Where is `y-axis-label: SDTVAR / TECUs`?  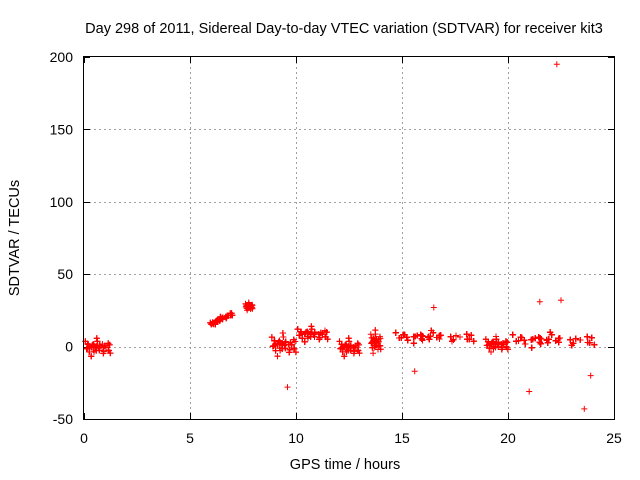
y-axis-label: SDTVAR / TECUs is located at coordinates (15, 238).